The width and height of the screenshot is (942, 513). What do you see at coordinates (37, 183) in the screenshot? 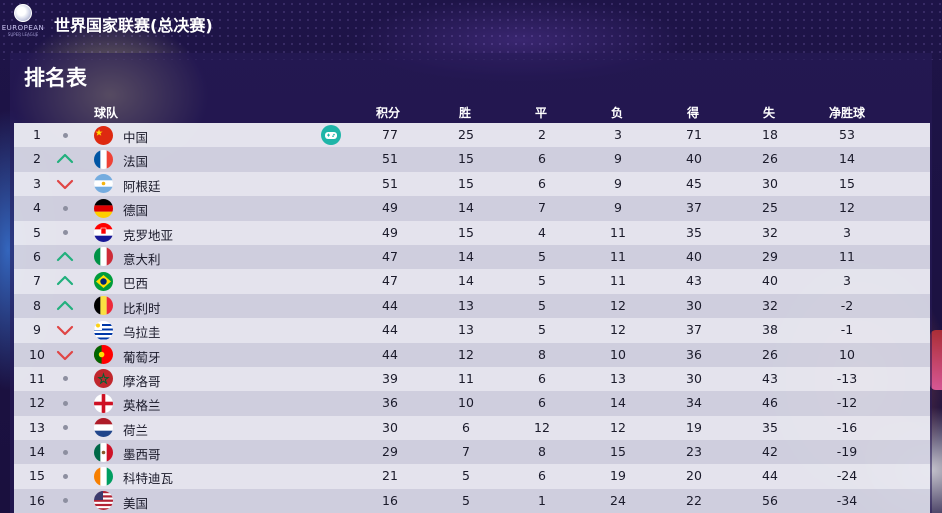
I see `rank-cell: 3` at bounding box center [37, 183].